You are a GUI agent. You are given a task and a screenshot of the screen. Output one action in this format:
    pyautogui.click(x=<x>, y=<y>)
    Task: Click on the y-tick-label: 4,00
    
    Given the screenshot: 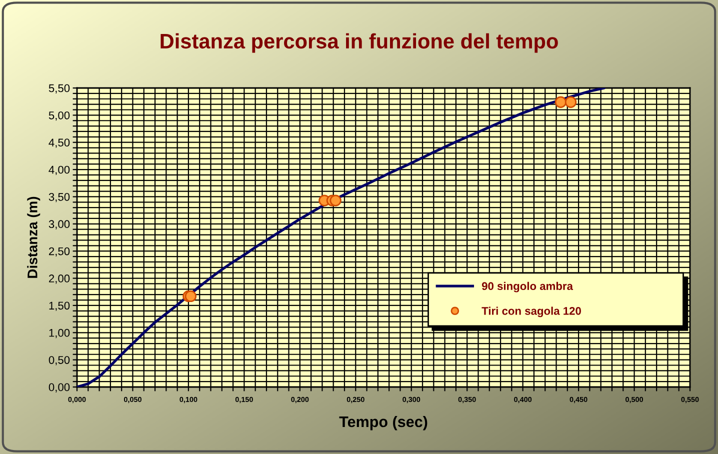 What is the action you would take?
    pyautogui.click(x=59, y=170)
    